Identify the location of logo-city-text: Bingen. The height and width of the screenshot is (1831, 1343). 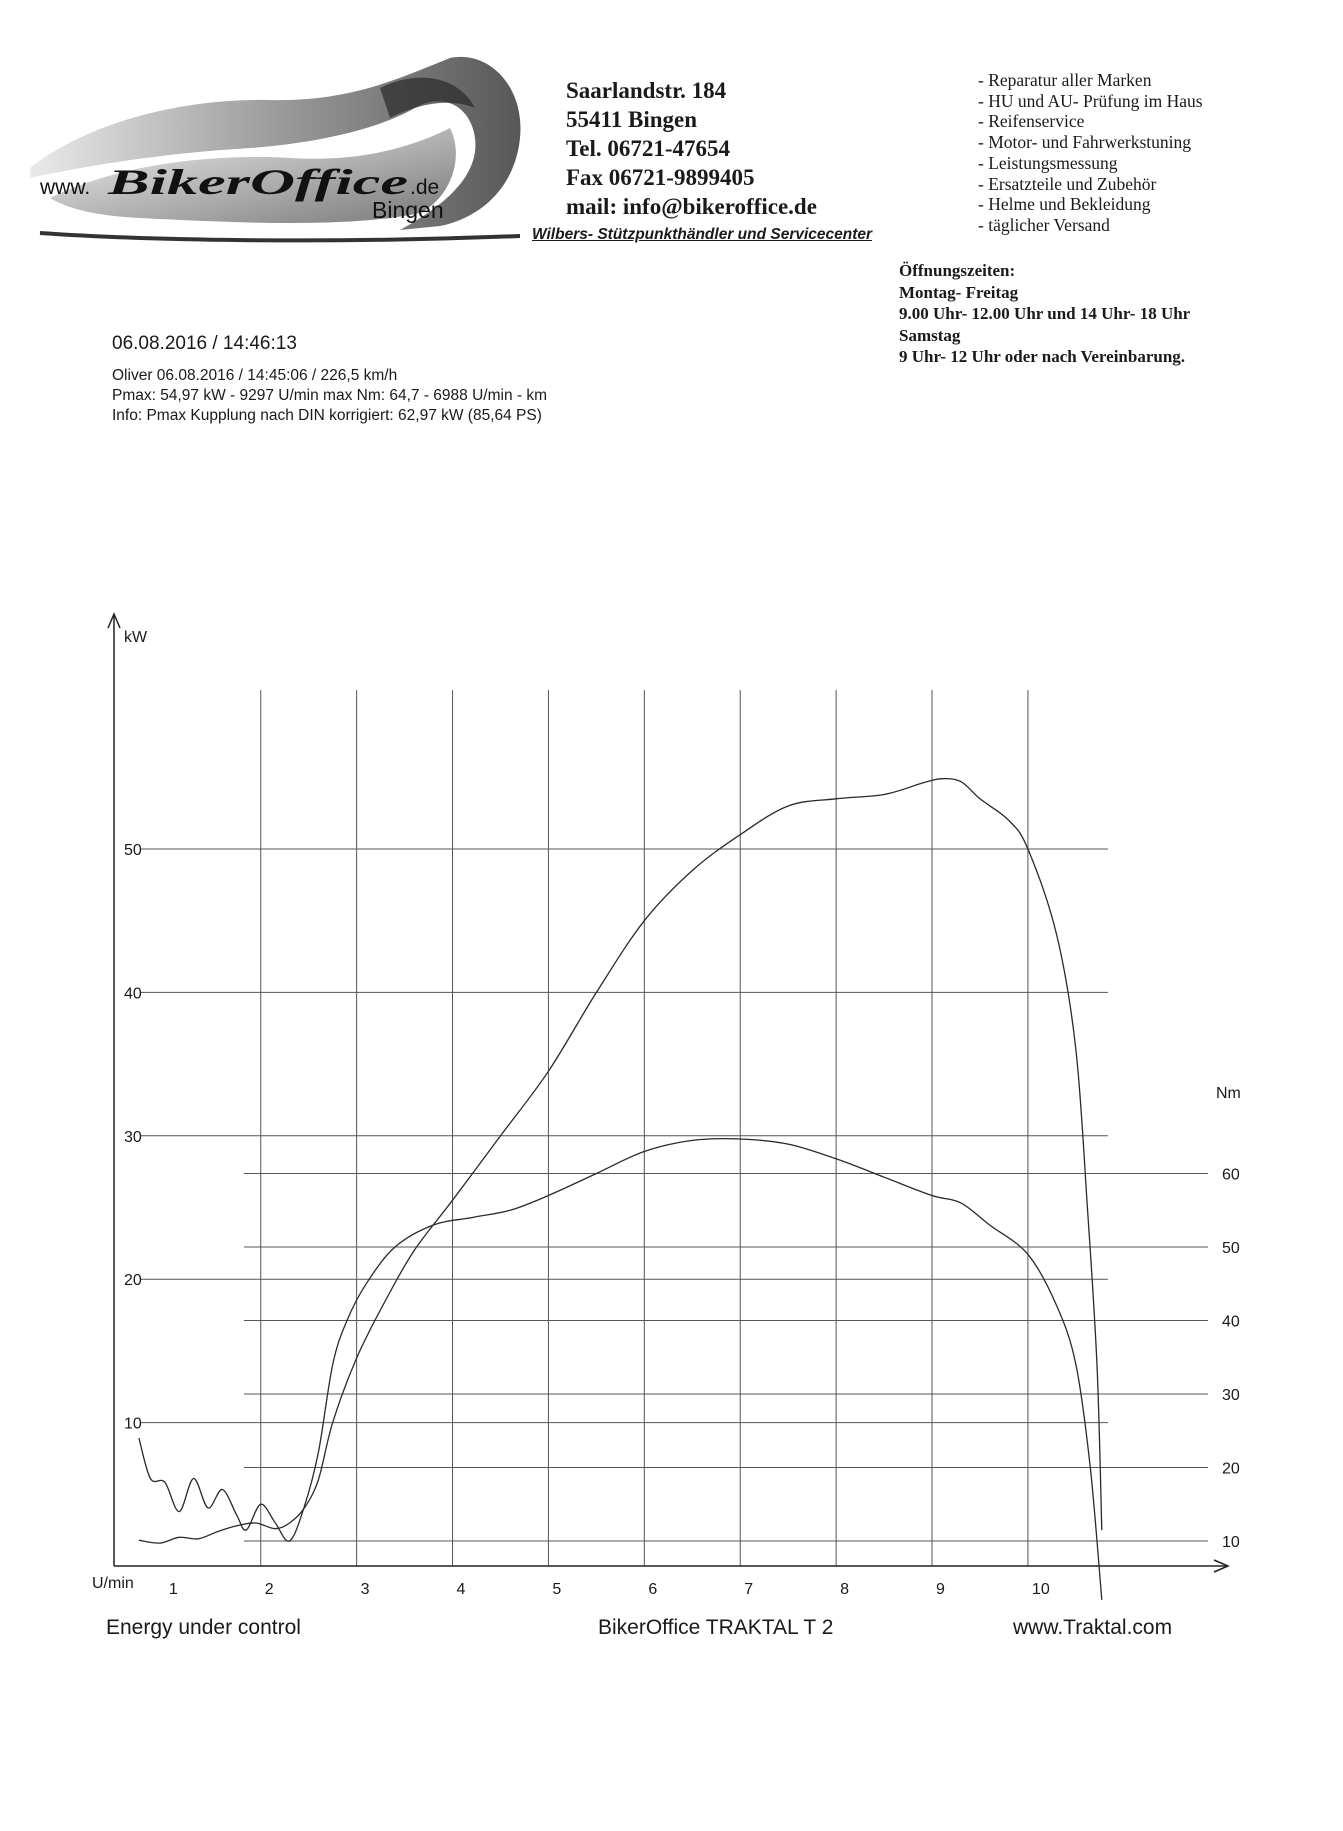
(408, 210).